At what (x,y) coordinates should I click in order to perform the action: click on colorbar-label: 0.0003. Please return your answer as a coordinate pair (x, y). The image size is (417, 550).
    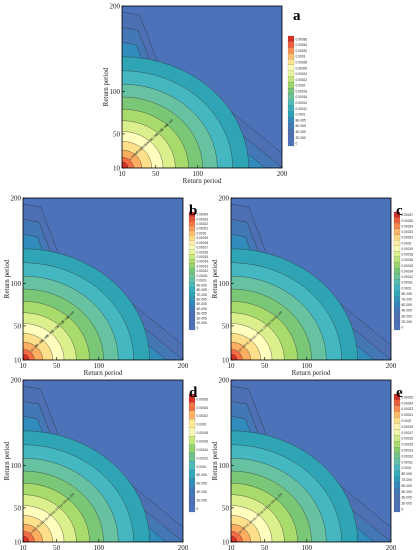
    Looking at the image, I should click on (301, 57).